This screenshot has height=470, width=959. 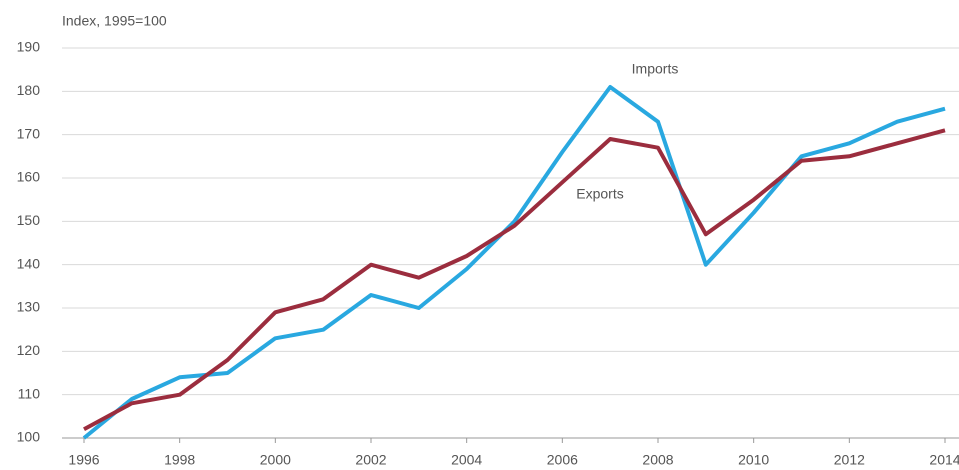 What do you see at coordinates (657, 460) in the screenshot?
I see `x-tick-label: 2008` at bounding box center [657, 460].